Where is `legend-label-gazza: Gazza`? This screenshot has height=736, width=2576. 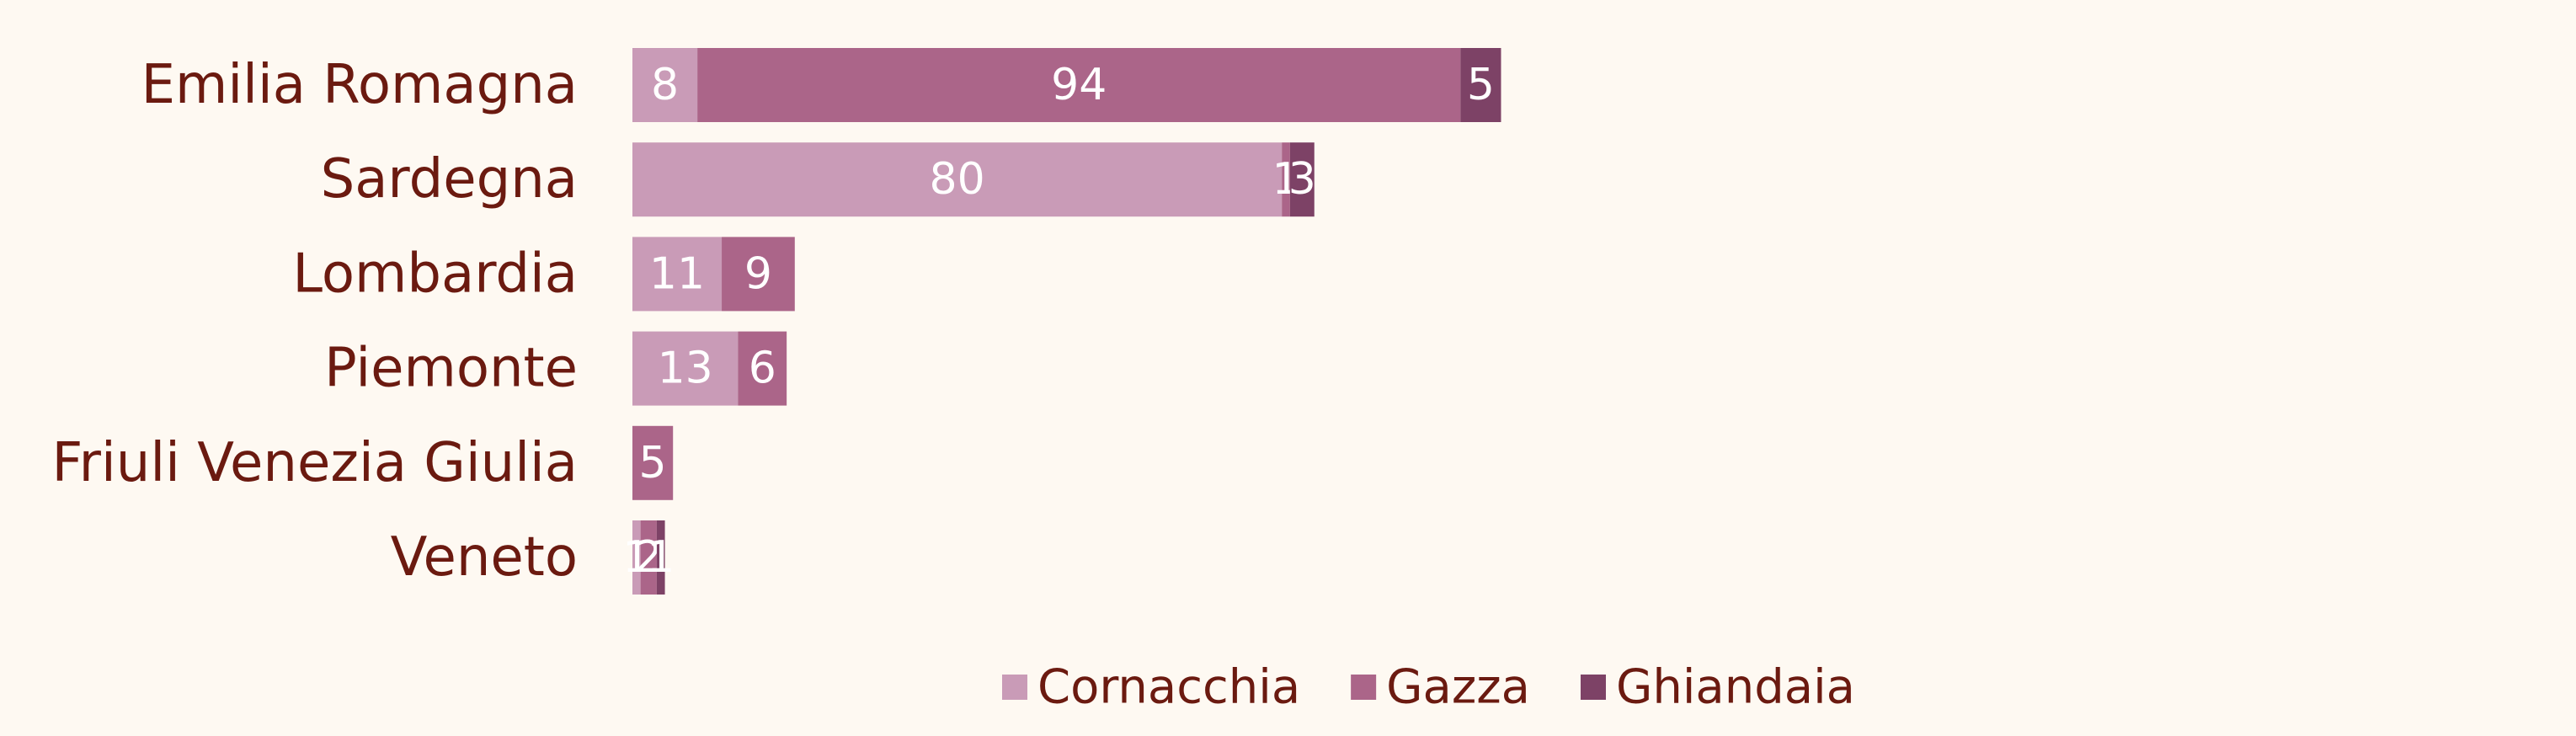
legend-label-gazza: Gazza is located at coordinates (1458, 687).